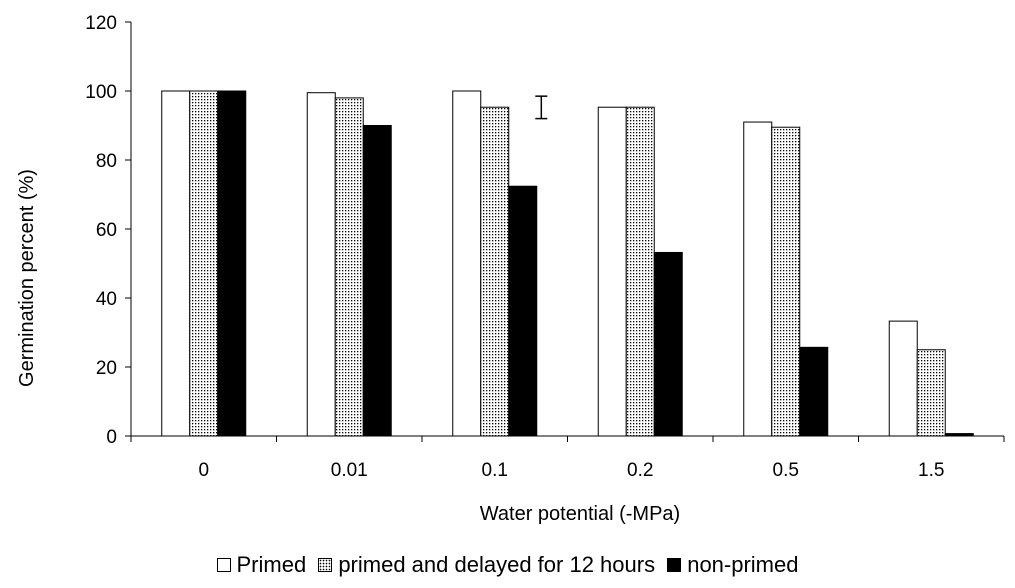  I want to click on legend-item-delayed: primed and delayed for 12 hours, so click(486, 565).